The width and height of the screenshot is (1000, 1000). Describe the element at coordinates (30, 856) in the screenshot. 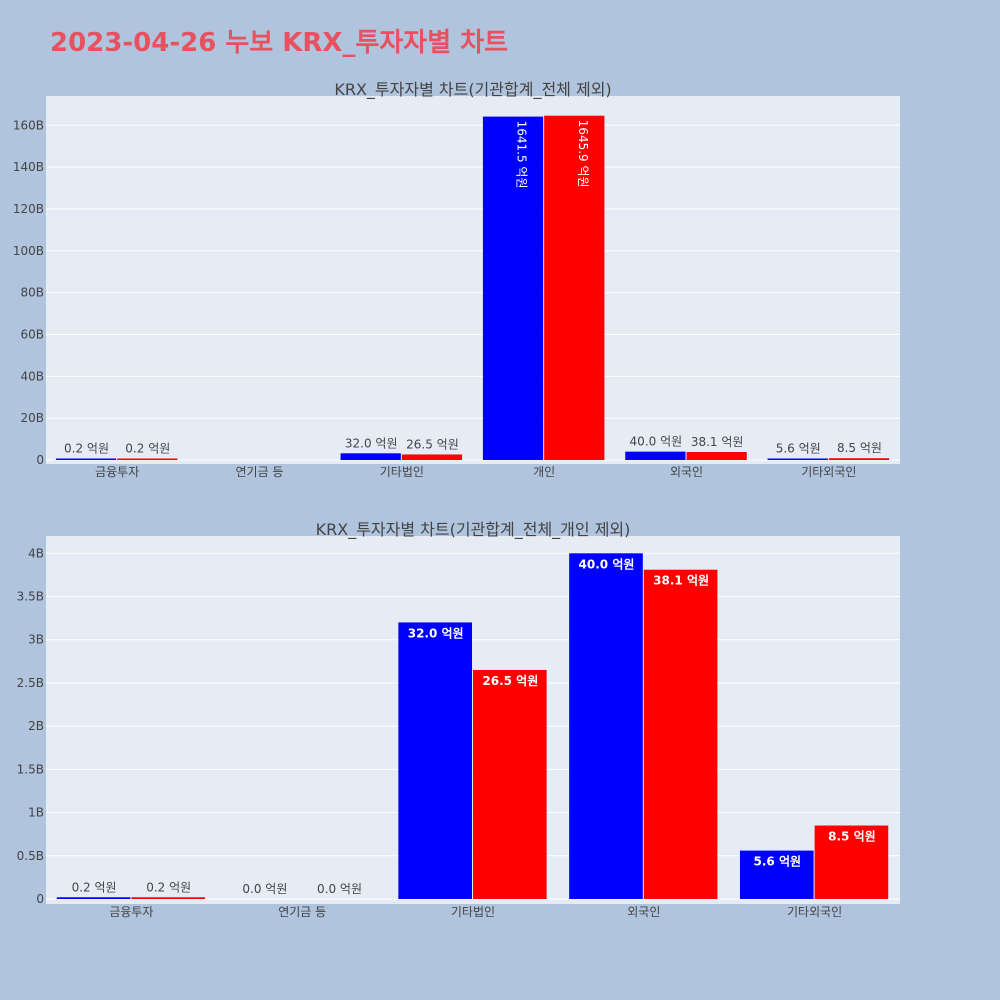

I see `chart2-ytick-label: 0.5B` at that location.